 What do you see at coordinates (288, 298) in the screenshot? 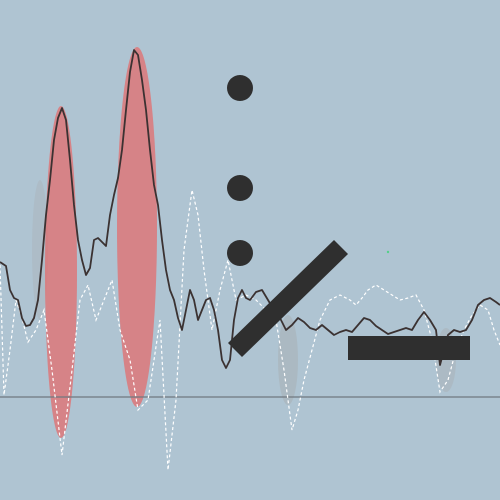
I see `diagonal-bar-obstacle` at bounding box center [288, 298].